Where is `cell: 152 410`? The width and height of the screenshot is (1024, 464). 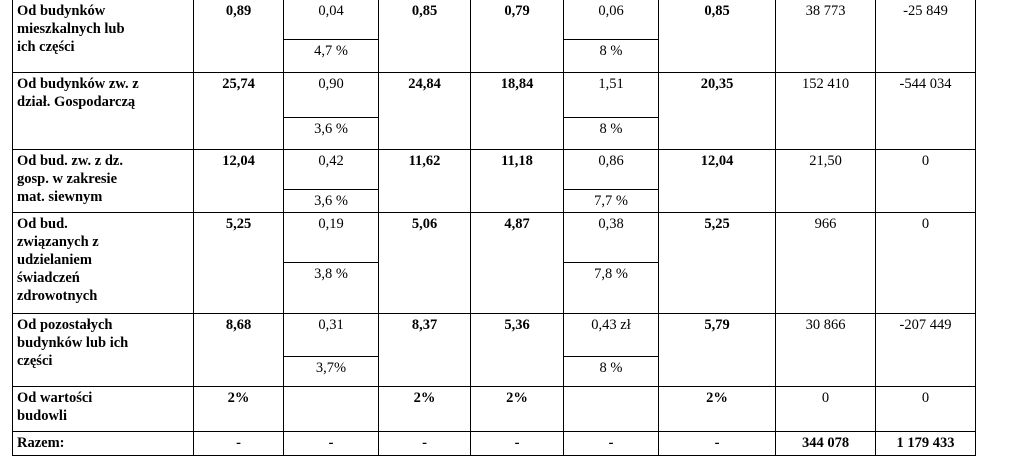
cell: 152 410 is located at coordinates (825, 111).